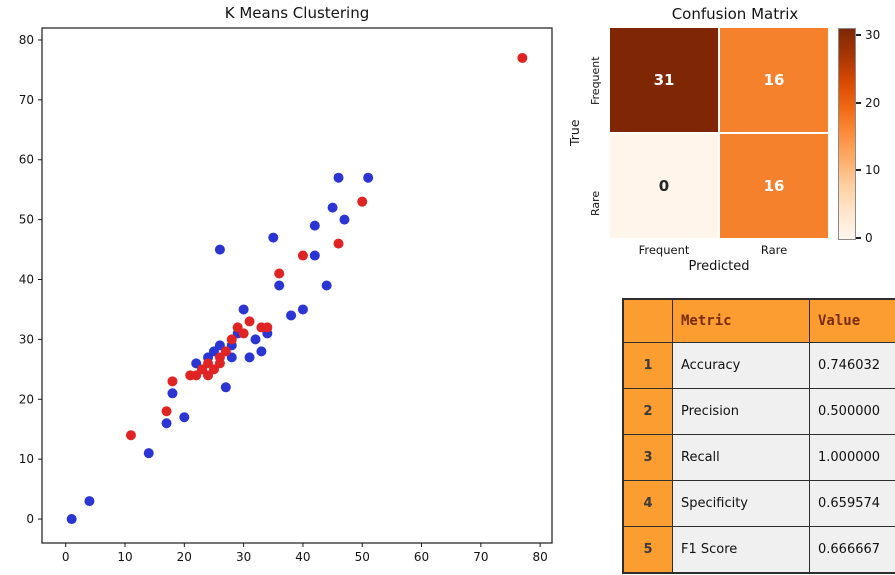  What do you see at coordinates (719, 266) in the screenshot?
I see `cm-x-axis-label: Predicted` at bounding box center [719, 266].